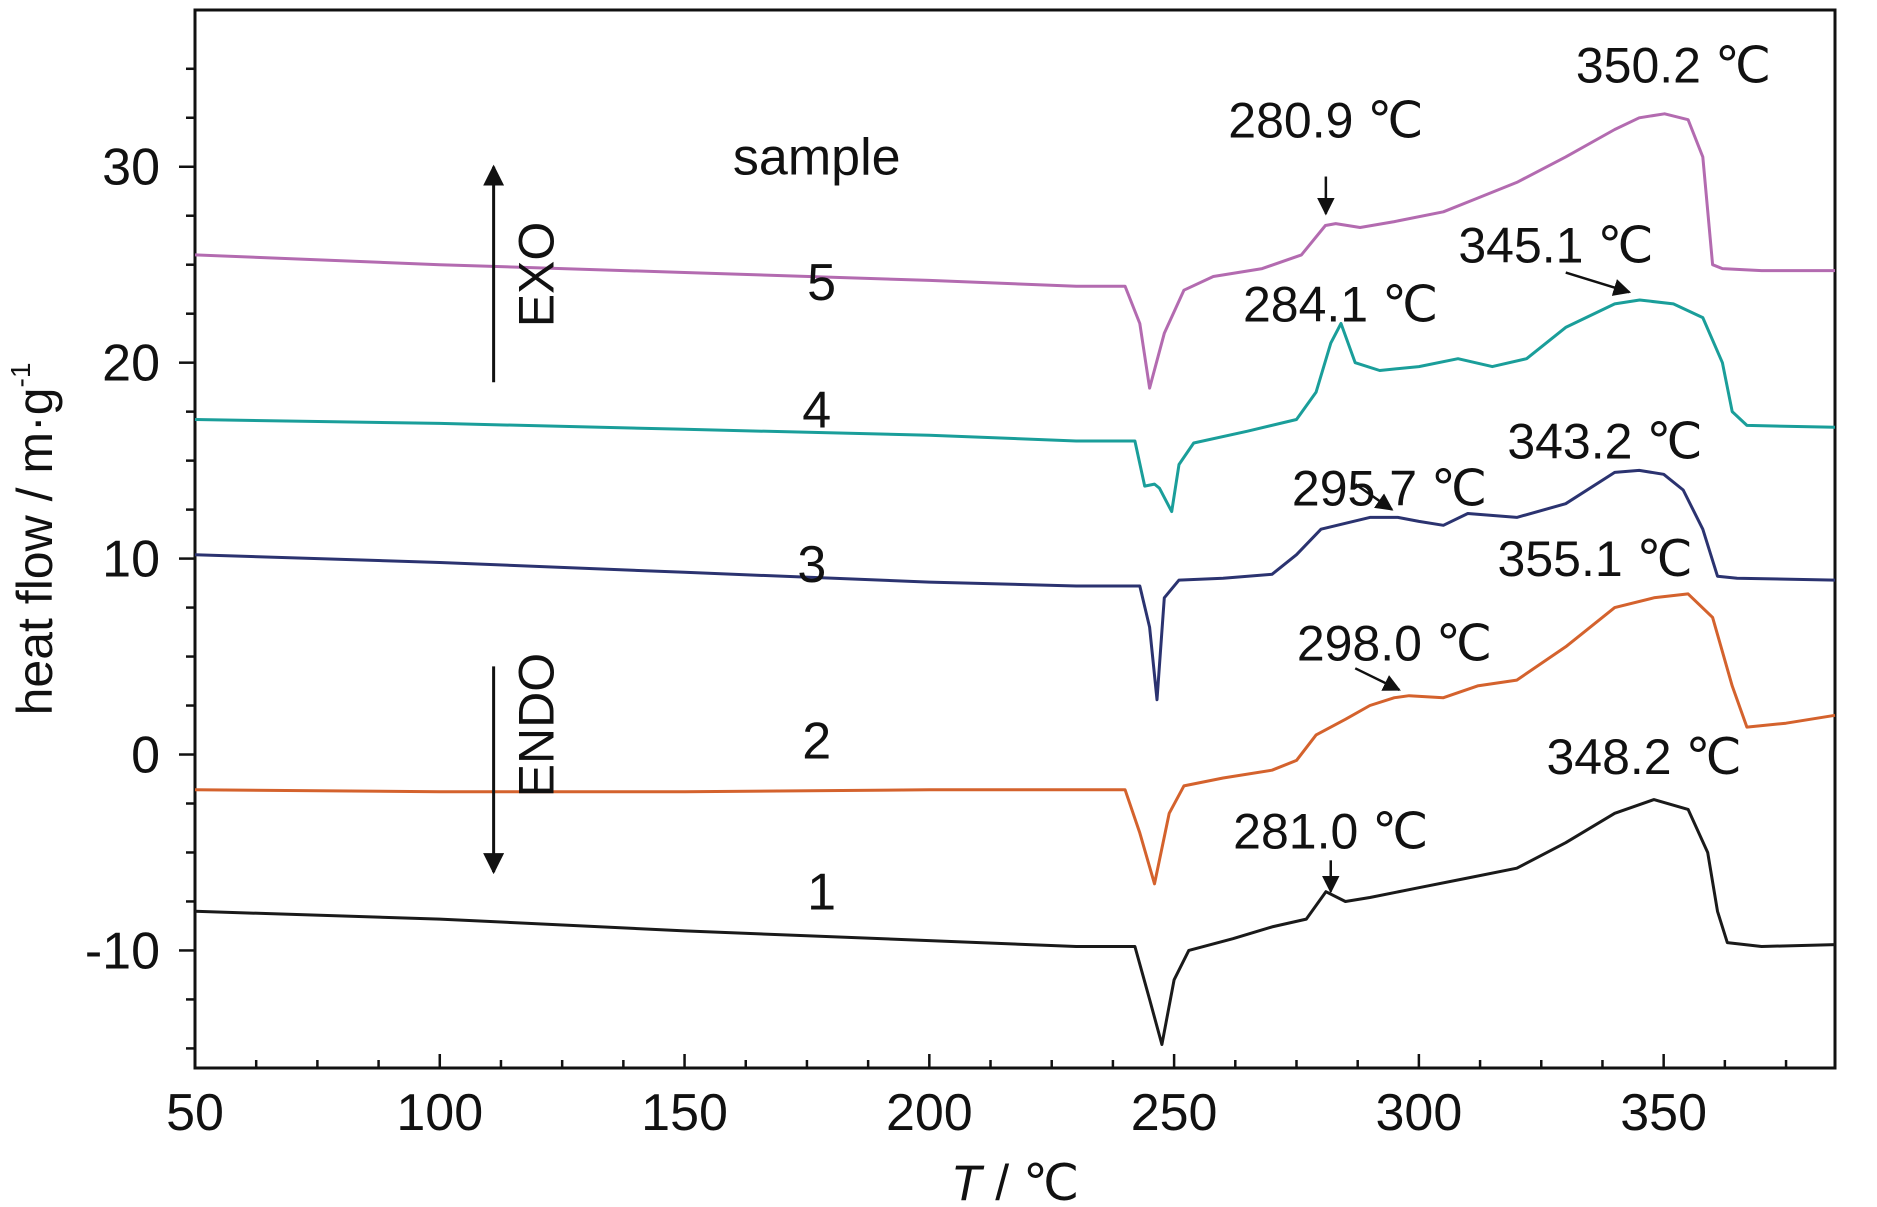  What do you see at coordinates (131, 168) in the screenshot?
I see `y-tick-label: 30` at bounding box center [131, 168].